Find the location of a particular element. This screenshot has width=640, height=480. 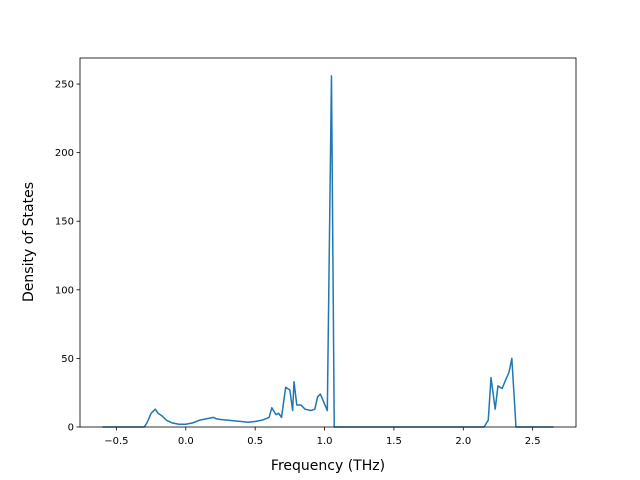

x-axis-label: Frequency (THz) is located at coordinates (328, 466).